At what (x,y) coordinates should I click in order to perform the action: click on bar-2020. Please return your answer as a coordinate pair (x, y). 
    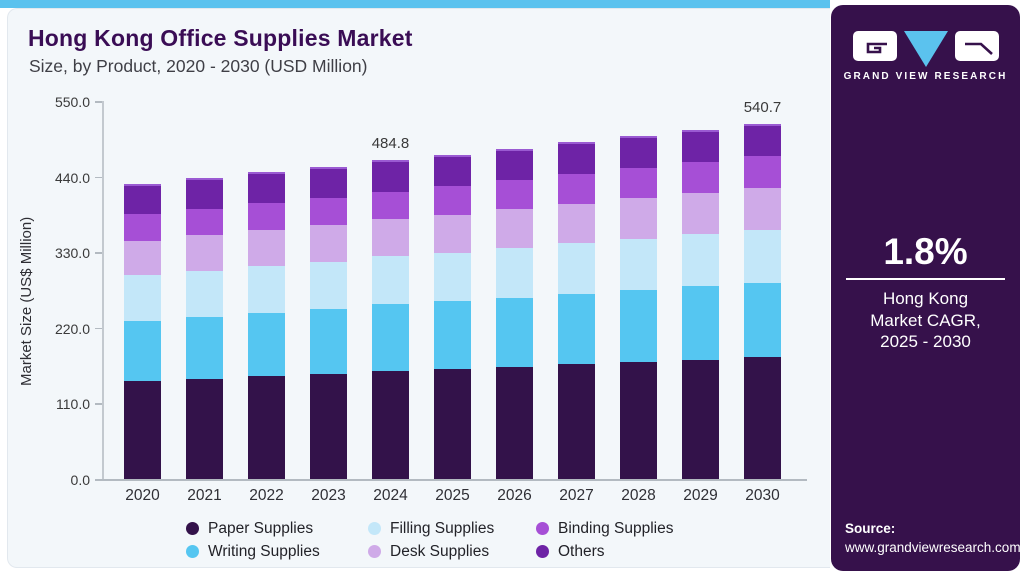
    Looking at the image, I should click on (142, 331).